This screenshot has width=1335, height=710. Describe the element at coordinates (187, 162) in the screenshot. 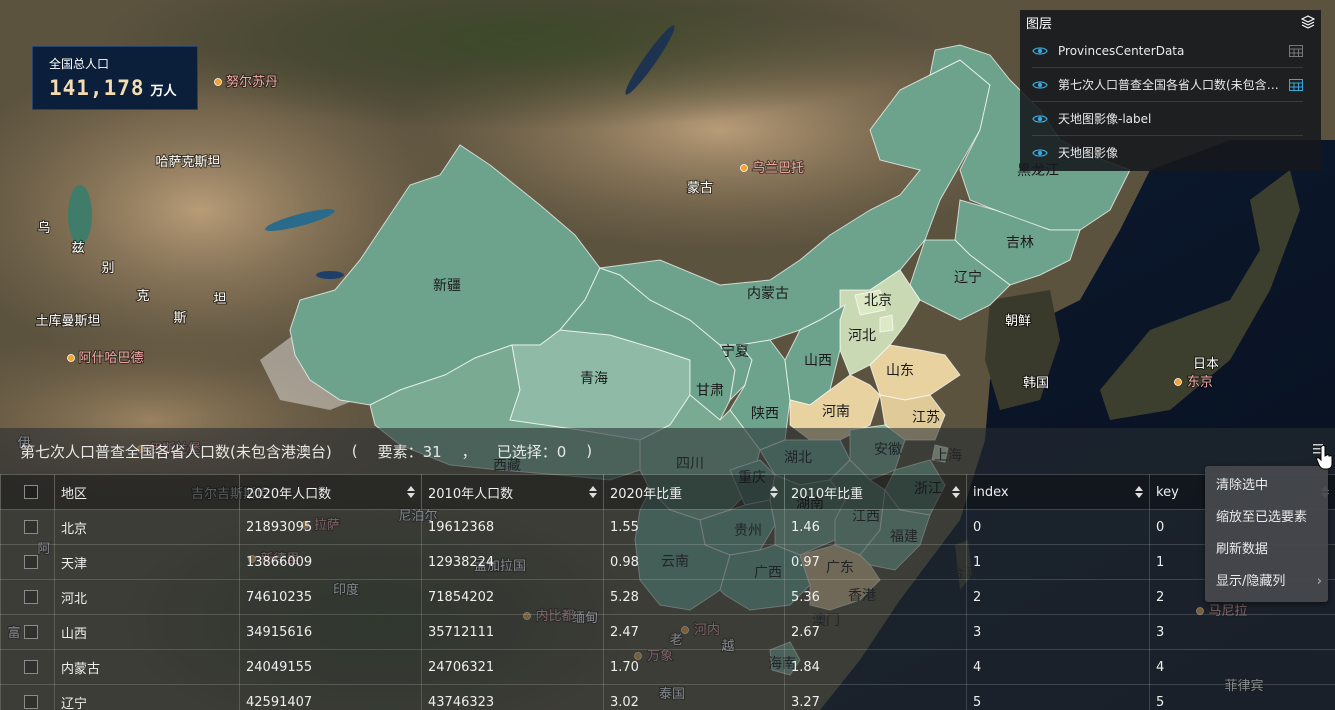

I see `country-label: 哈萨克斯坦` at that location.